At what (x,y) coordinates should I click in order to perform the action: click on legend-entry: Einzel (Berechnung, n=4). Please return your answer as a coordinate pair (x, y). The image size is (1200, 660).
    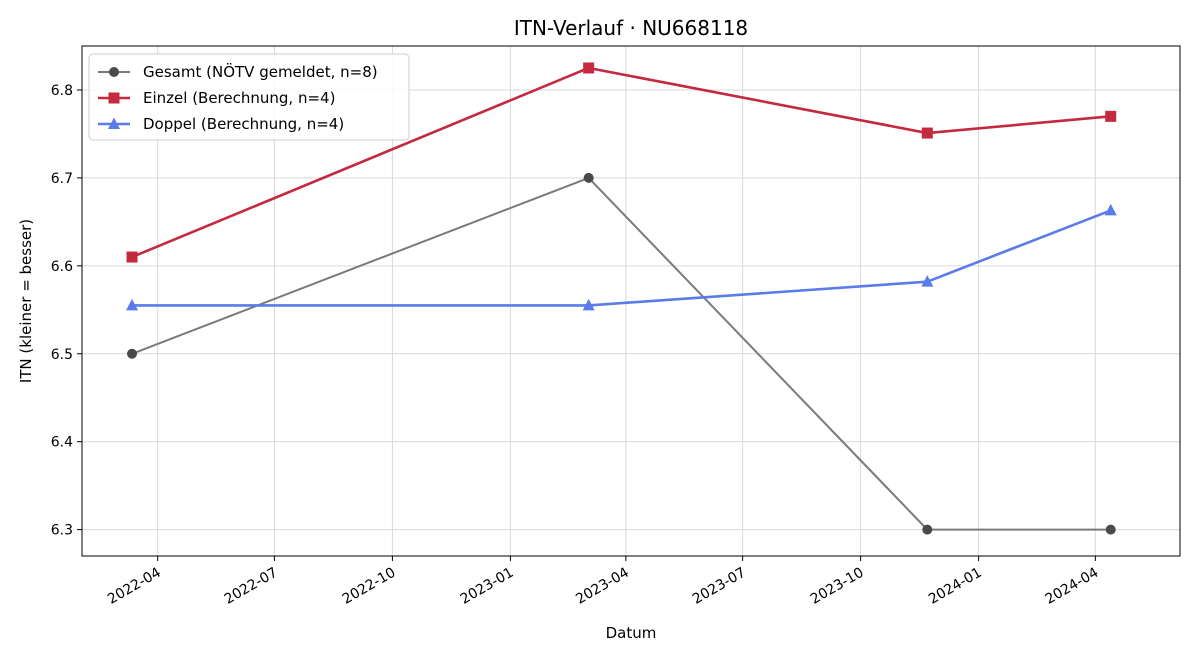
    Looking at the image, I should click on (216, 98).